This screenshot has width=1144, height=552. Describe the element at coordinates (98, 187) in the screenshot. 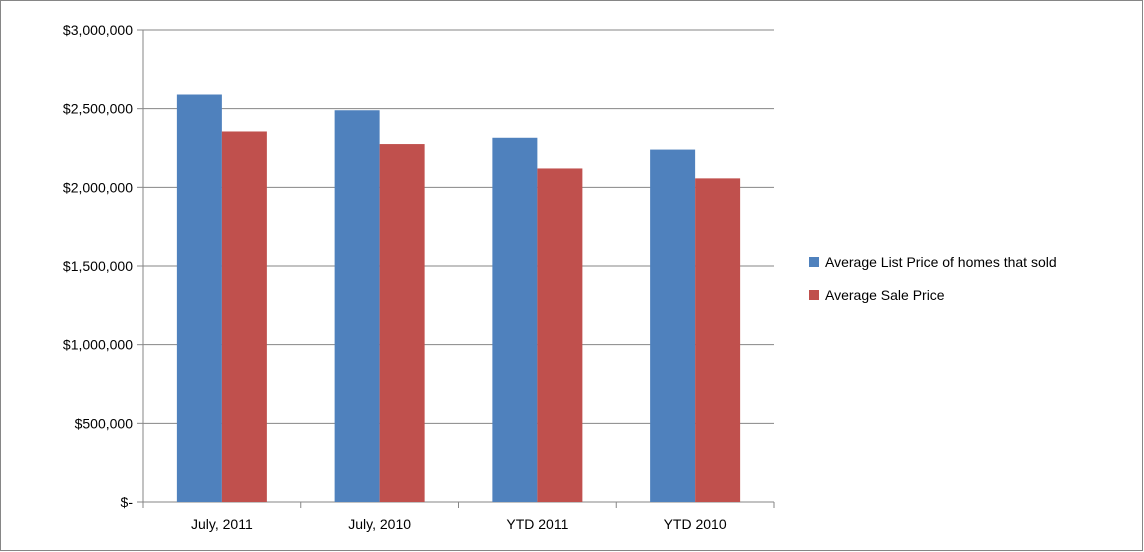

I see `y-tick-label: $2,000,000` at that location.